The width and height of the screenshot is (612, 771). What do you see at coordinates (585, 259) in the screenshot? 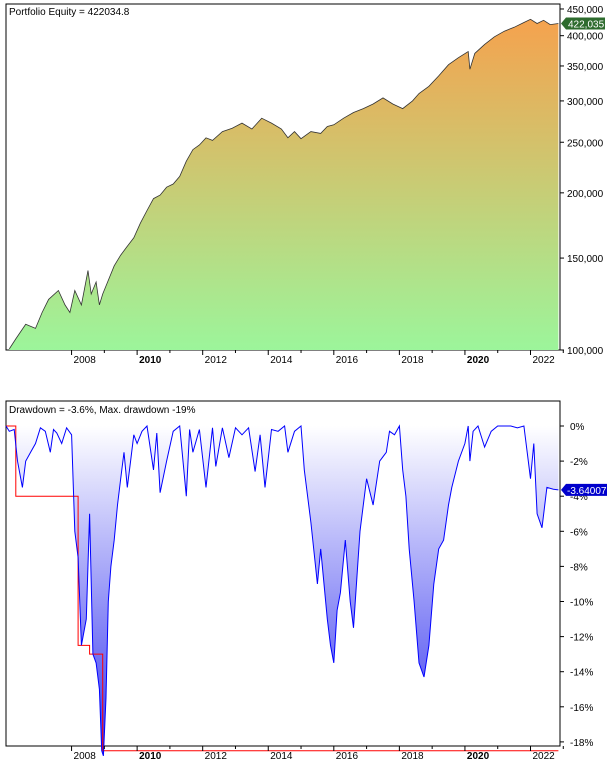
I see `equity-ytick-label: 150,000` at bounding box center [585, 259].